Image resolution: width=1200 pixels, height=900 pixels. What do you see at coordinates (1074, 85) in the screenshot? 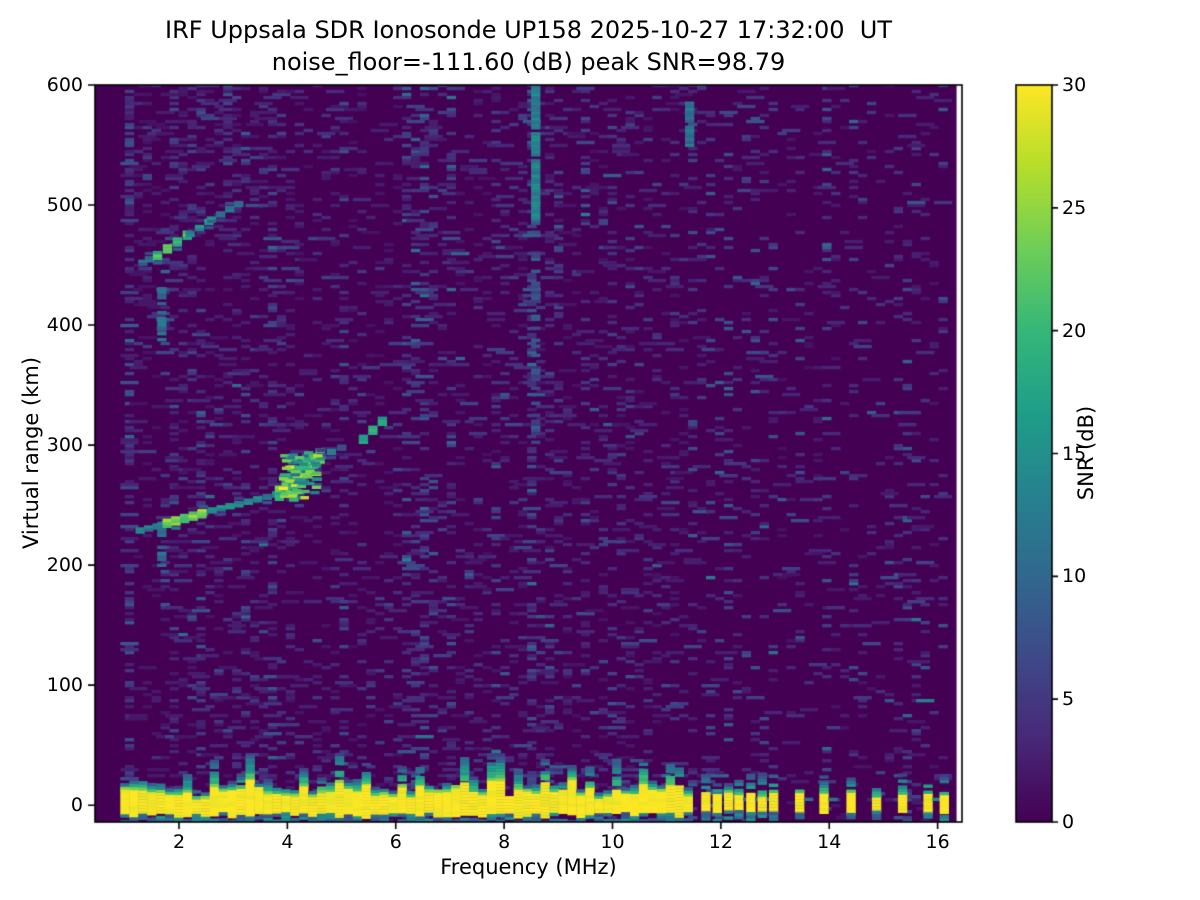
I see `colorbar-tick-label: 30` at bounding box center [1074, 85].